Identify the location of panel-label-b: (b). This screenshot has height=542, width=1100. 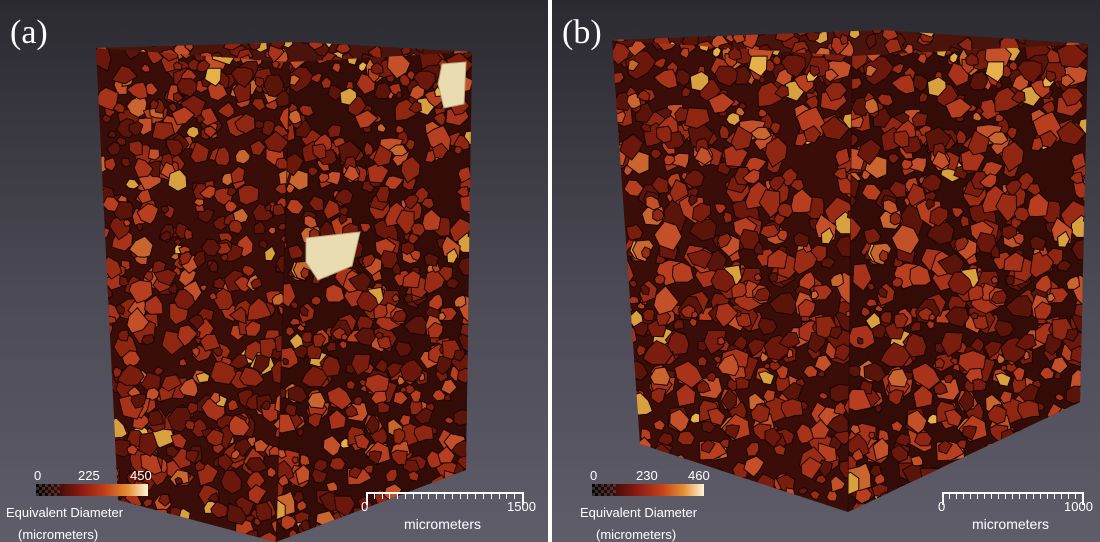
(582, 32).